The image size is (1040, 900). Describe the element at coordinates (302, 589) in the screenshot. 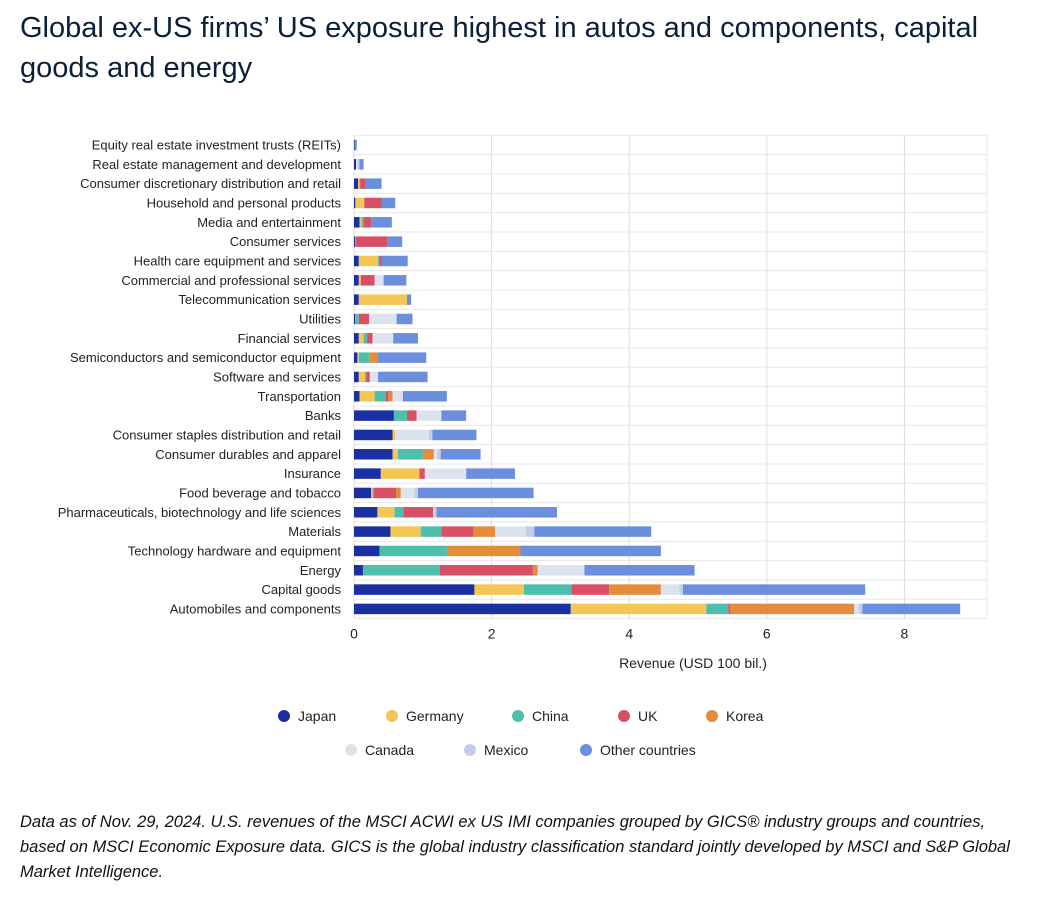

I see `category-label: Capital goods` at that location.